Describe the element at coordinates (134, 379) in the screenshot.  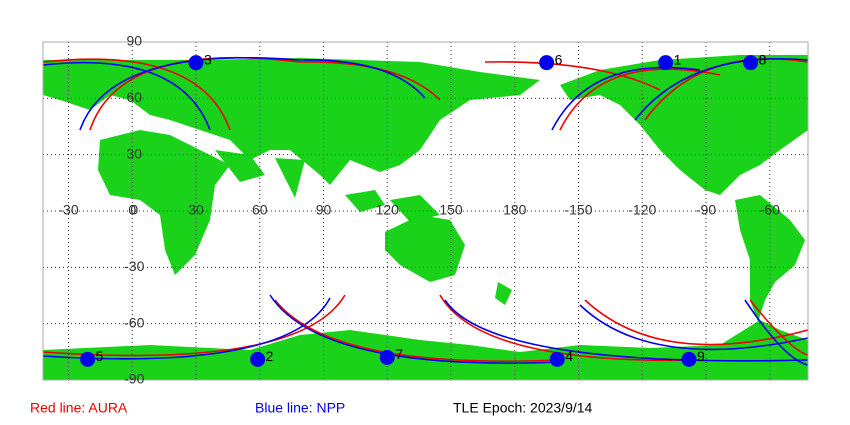
I see `lat-label: -90` at that location.